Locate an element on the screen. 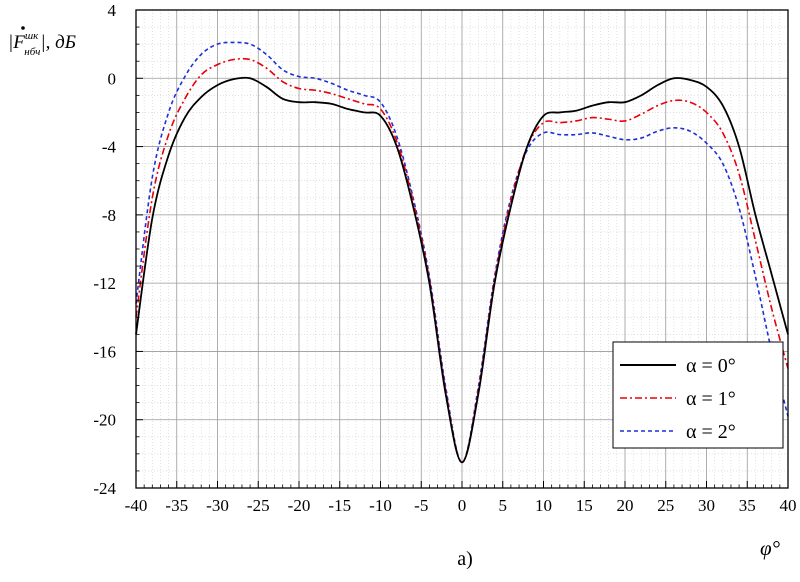 The width and height of the screenshot is (800, 582). legend: α = 0° α = 1° α = 2° is located at coordinates (698, 395).